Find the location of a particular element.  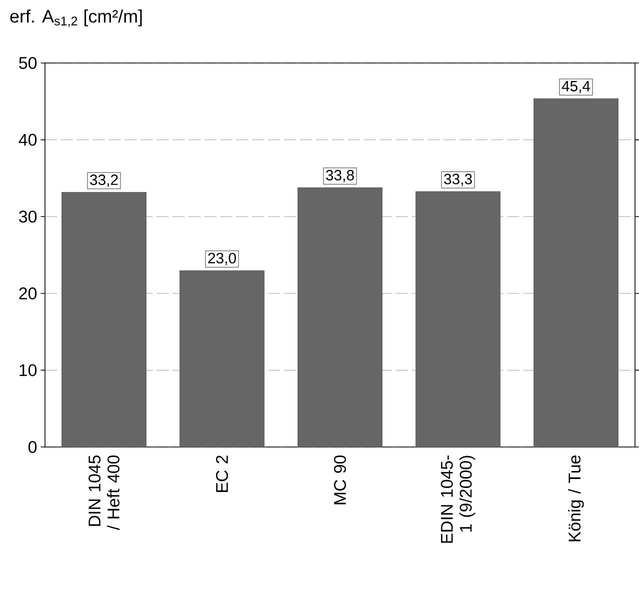

data-label: 33,3 is located at coordinates (458, 180).